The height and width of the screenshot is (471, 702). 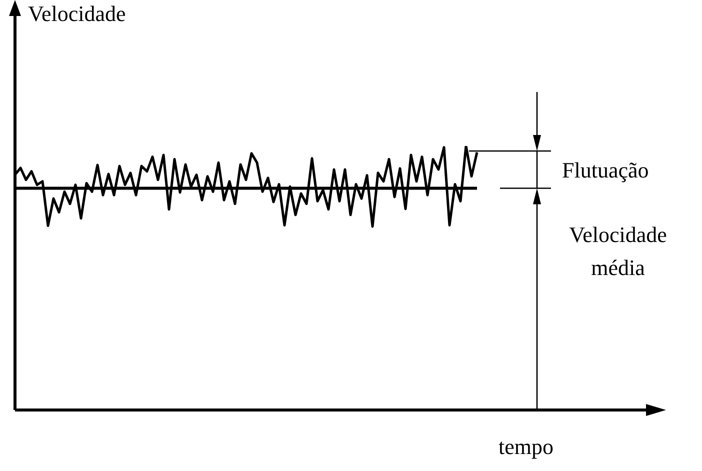 What do you see at coordinates (605, 169) in the screenshot?
I see `text: Flutuação` at bounding box center [605, 169].